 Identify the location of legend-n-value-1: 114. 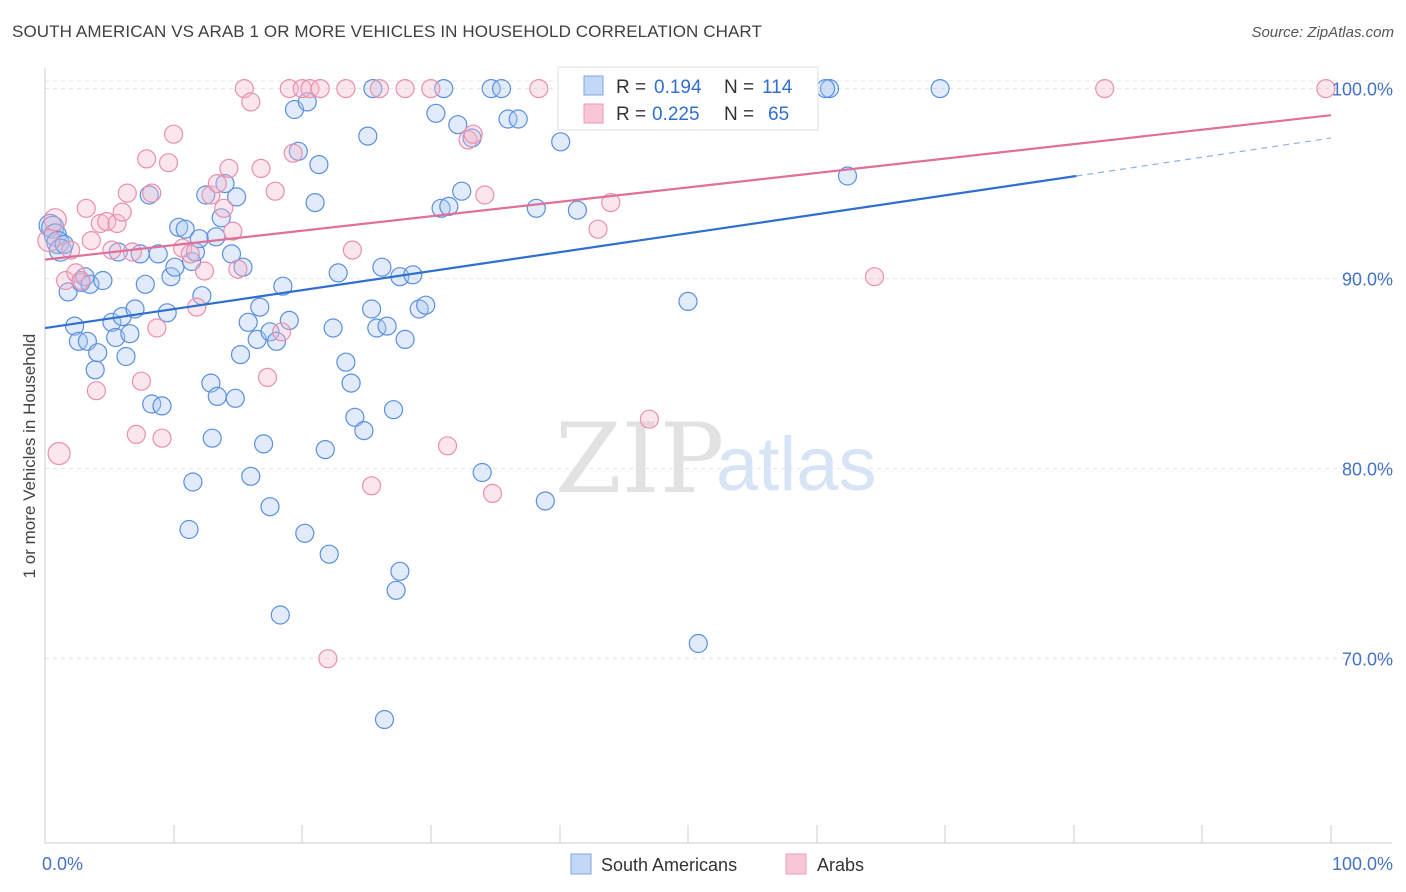
(777, 87).